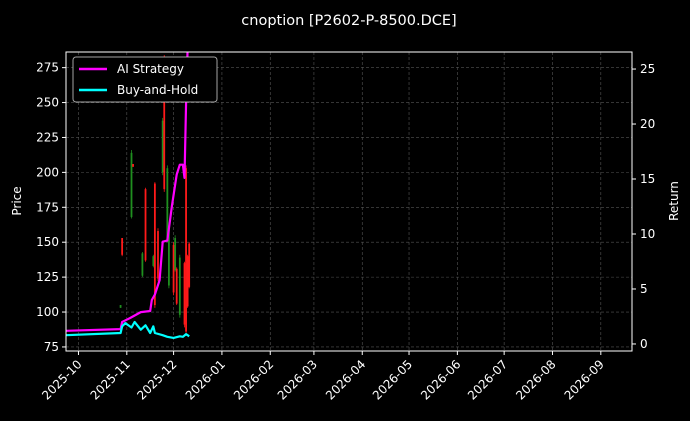 This screenshot has width=690, height=421. What do you see at coordinates (47, 103) in the screenshot?
I see `y-tick-label: 250` at bounding box center [47, 103].